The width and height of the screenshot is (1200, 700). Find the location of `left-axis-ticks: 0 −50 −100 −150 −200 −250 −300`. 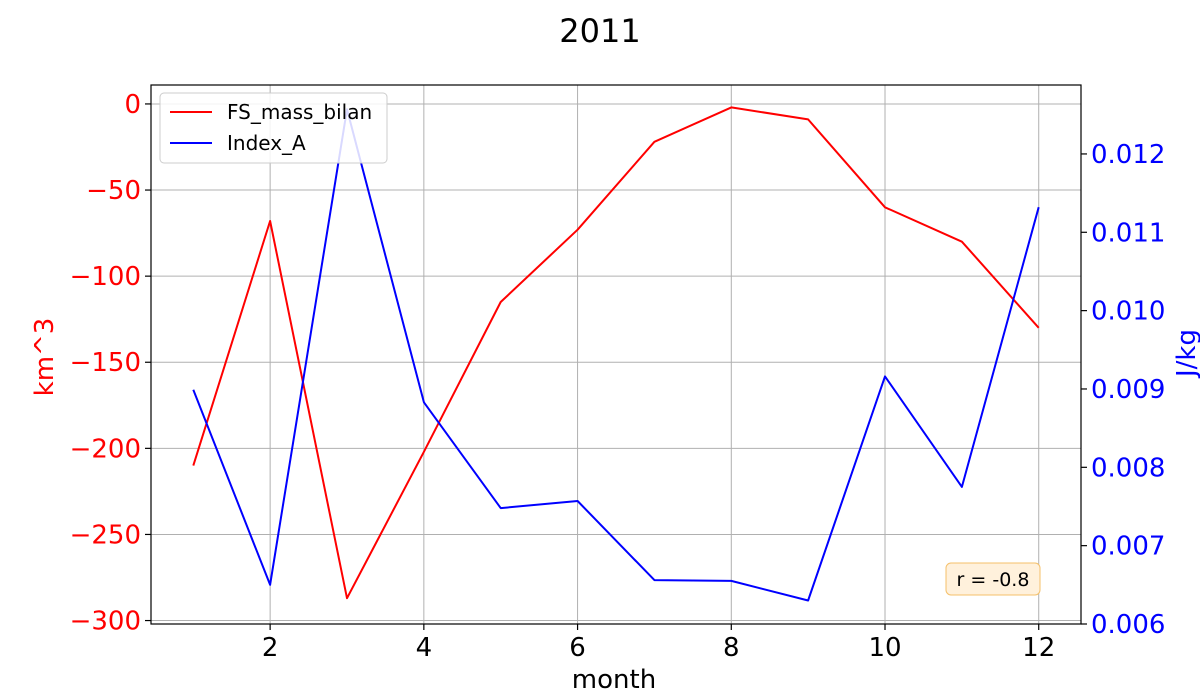

left-axis-ticks: 0 −50 −100 −150 −200 −250 −300 is located at coordinates (110, 363).